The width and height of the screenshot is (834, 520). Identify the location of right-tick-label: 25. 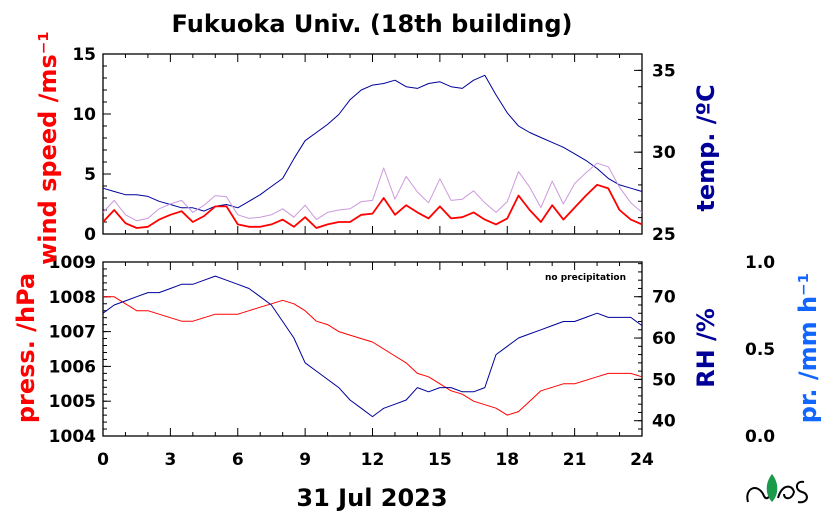
(664, 235).